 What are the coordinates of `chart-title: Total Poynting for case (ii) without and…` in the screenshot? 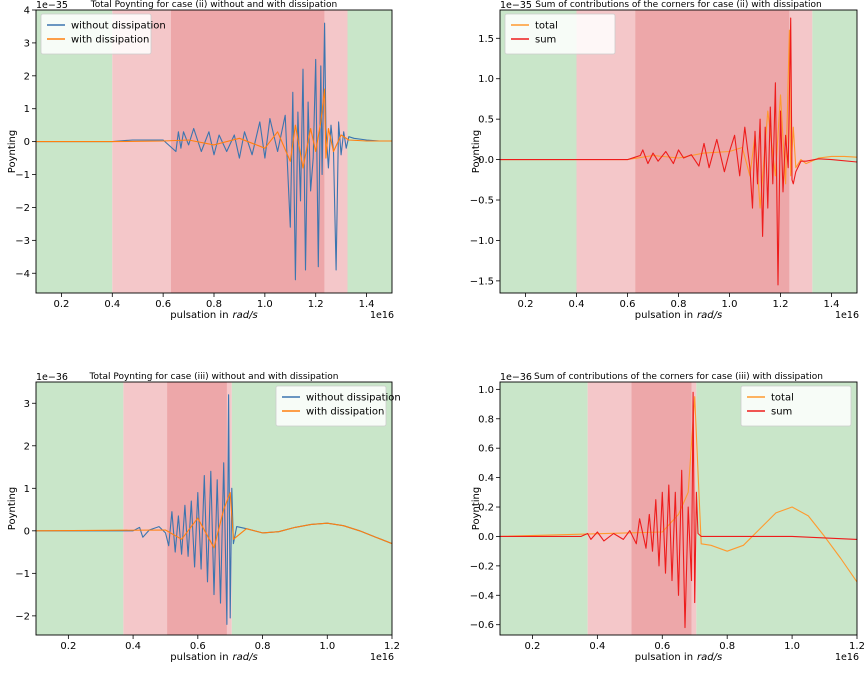 It's located at (214, 5).